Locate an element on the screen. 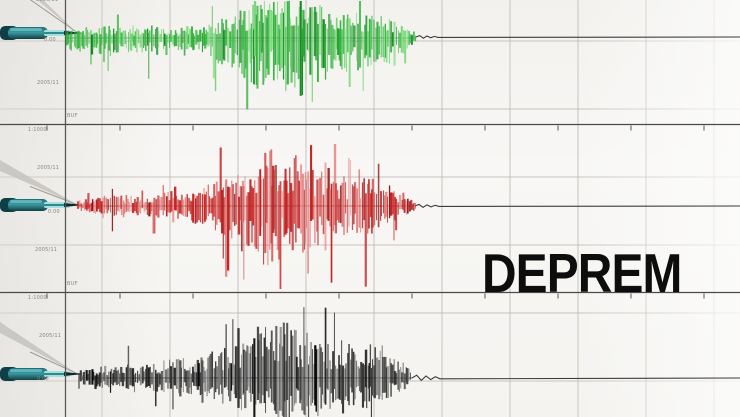 Image resolution: width=740 pixels, height=417 pixels. deprem-headline: DEPREM is located at coordinates (582, 273).